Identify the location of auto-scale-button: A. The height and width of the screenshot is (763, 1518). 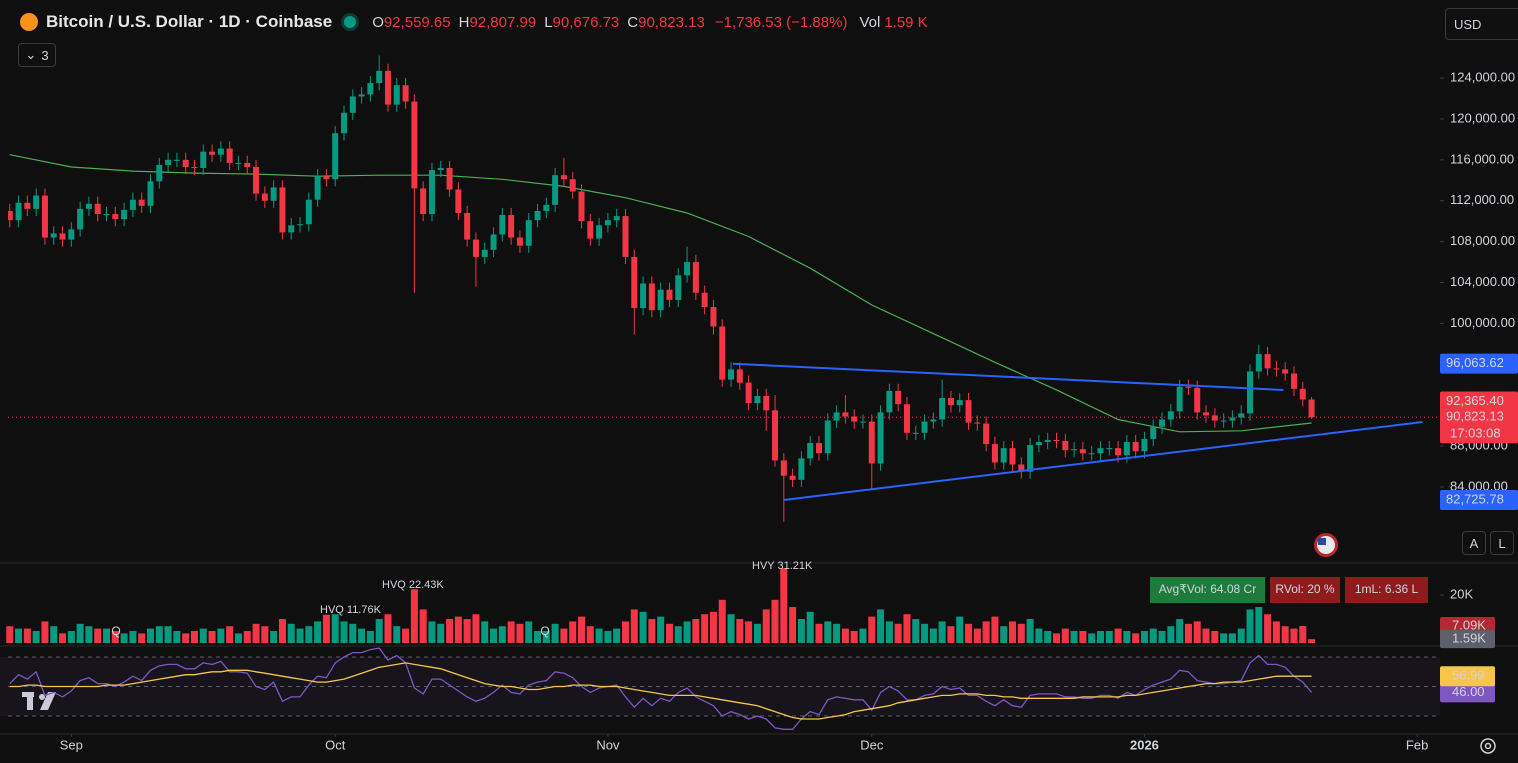
(1474, 543).